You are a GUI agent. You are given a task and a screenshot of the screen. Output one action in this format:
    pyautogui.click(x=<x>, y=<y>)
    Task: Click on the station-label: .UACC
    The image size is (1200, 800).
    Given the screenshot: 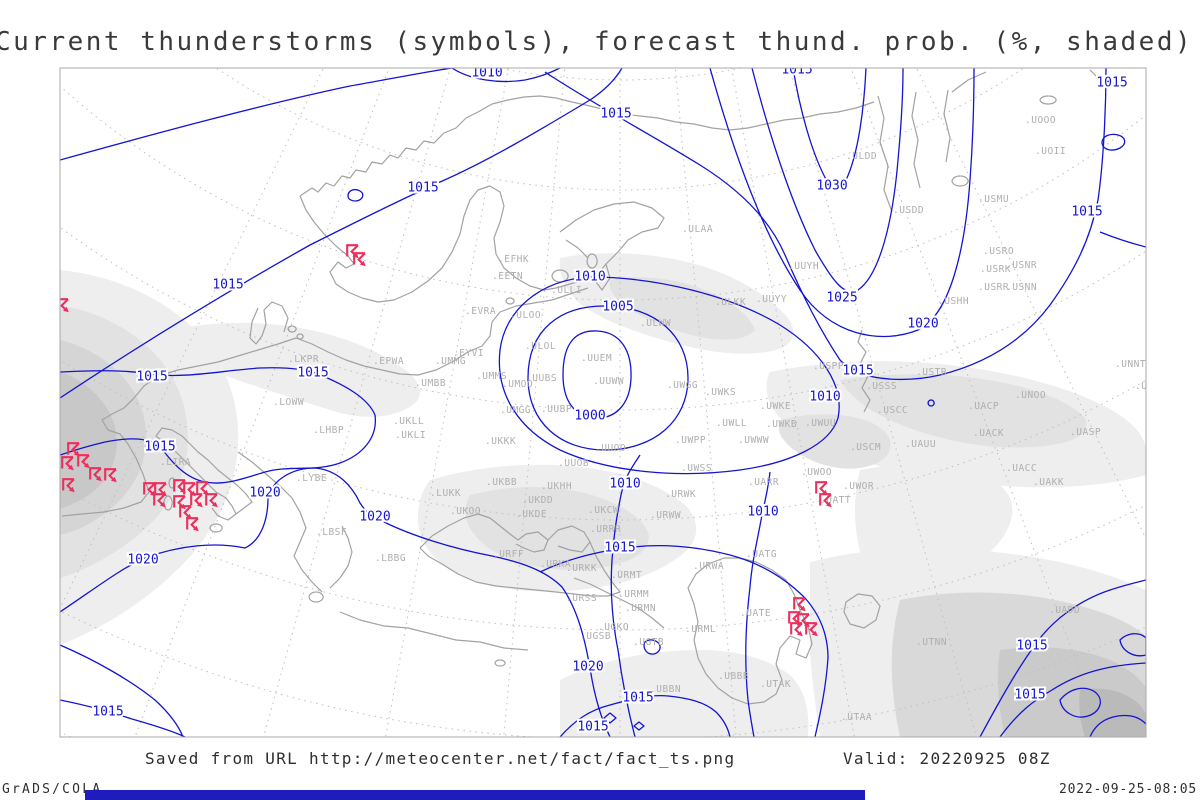 What is the action you would take?
    pyautogui.click(x=1021, y=468)
    